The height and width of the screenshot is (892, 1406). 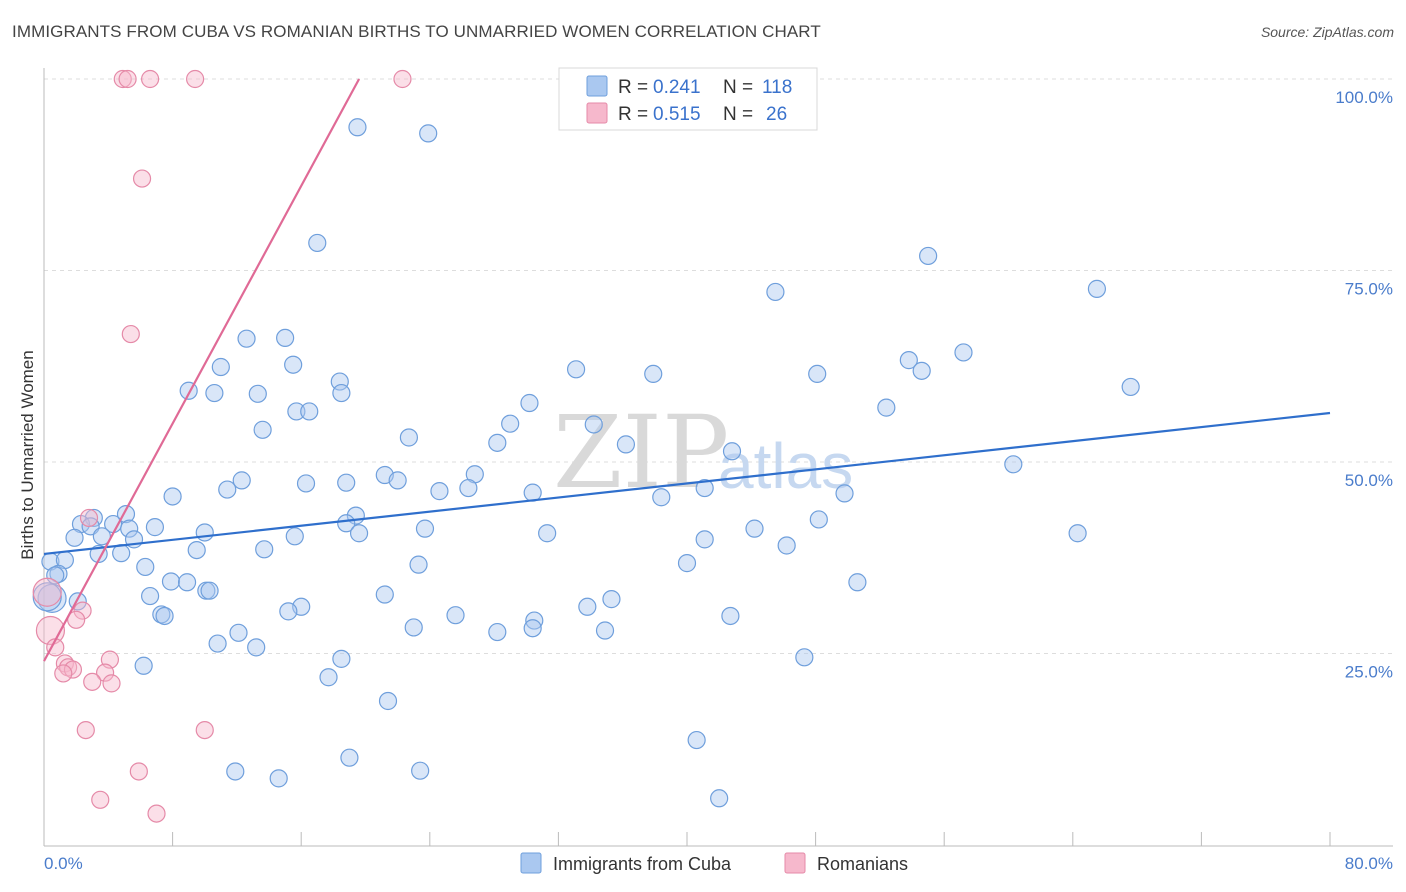 I want to click on legend-r-value-romanians: 0.515, so click(x=677, y=114).